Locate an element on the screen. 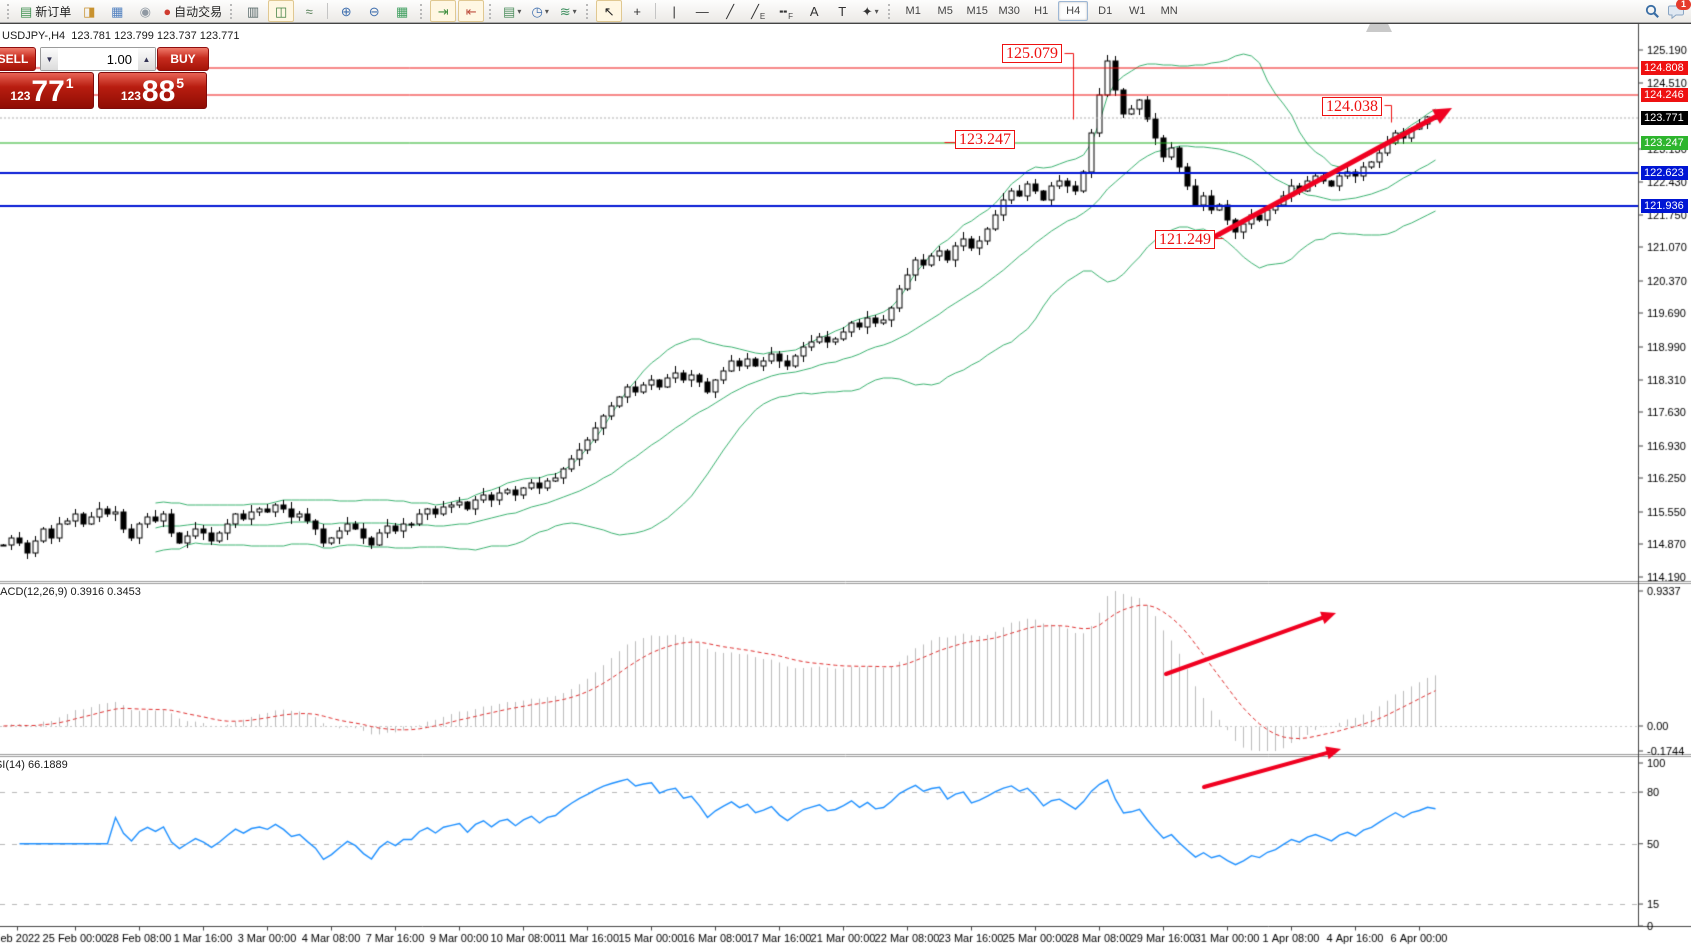 The image size is (1691, 946). cursor-button: ↖ is located at coordinates (609, 11).